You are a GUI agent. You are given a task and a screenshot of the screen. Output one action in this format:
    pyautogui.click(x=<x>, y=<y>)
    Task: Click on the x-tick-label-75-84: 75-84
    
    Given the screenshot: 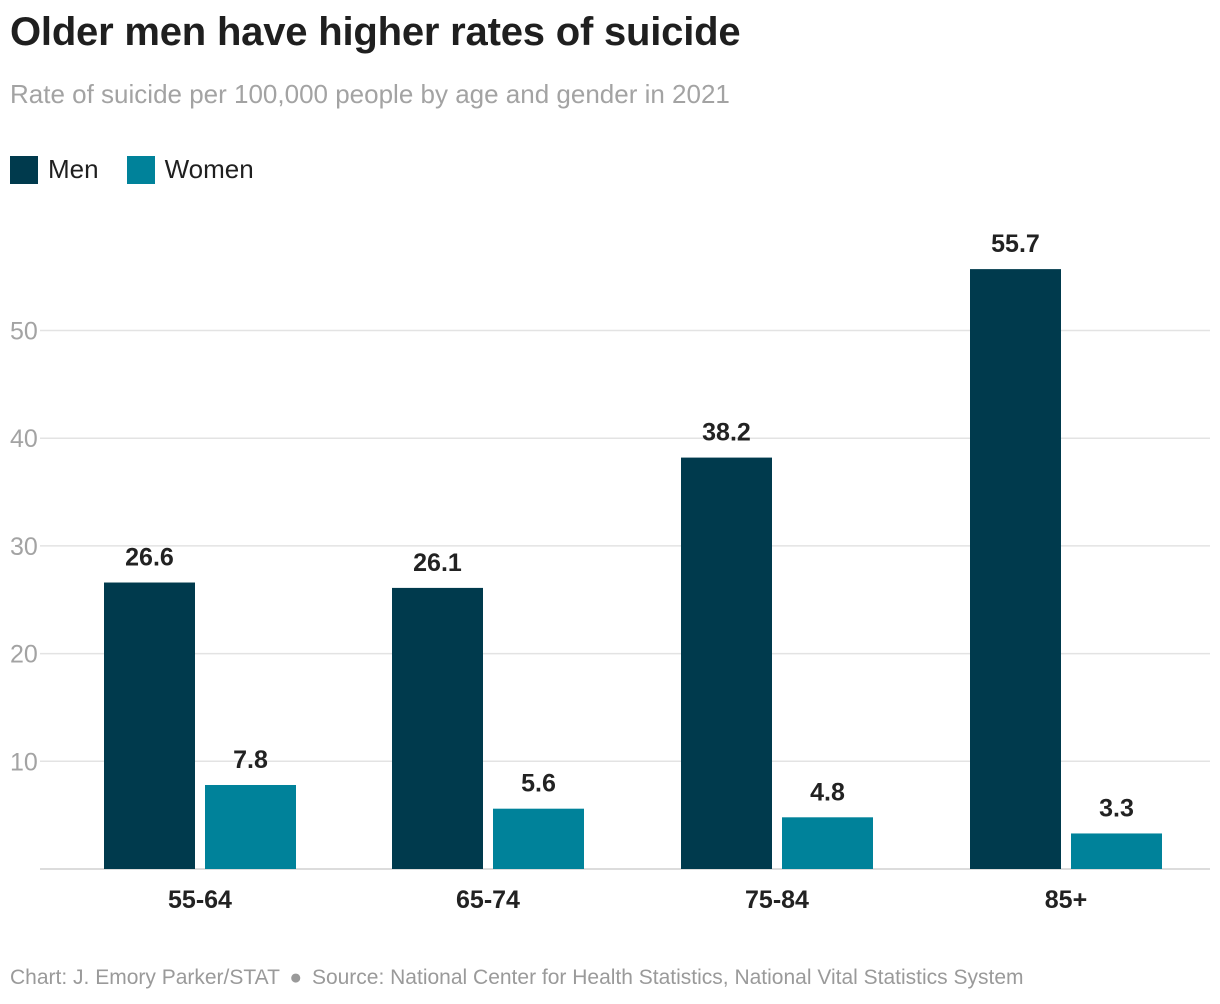 What is the action you would take?
    pyautogui.click(x=777, y=900)
    